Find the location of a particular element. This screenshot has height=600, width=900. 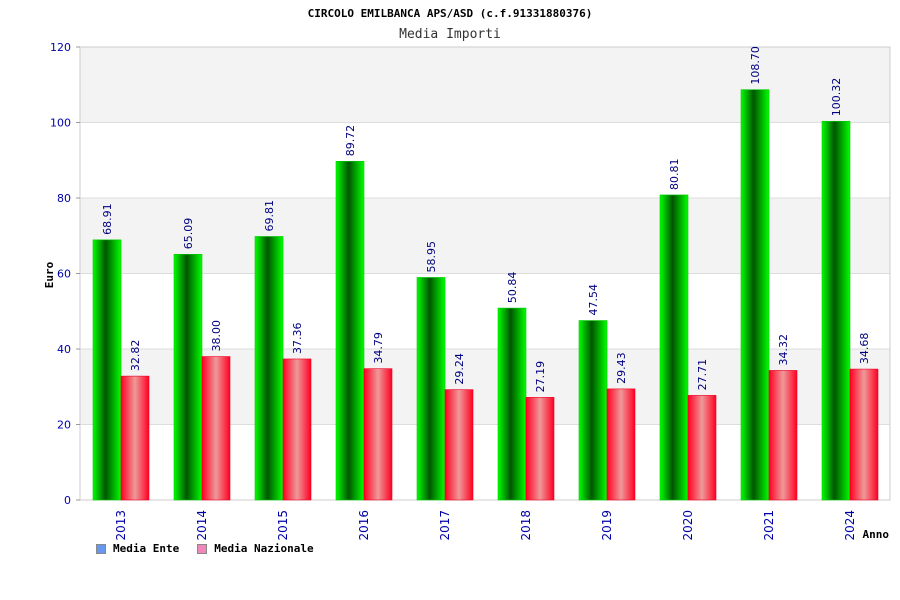

data-label: 27.71 is located at coordinates (702, 375).